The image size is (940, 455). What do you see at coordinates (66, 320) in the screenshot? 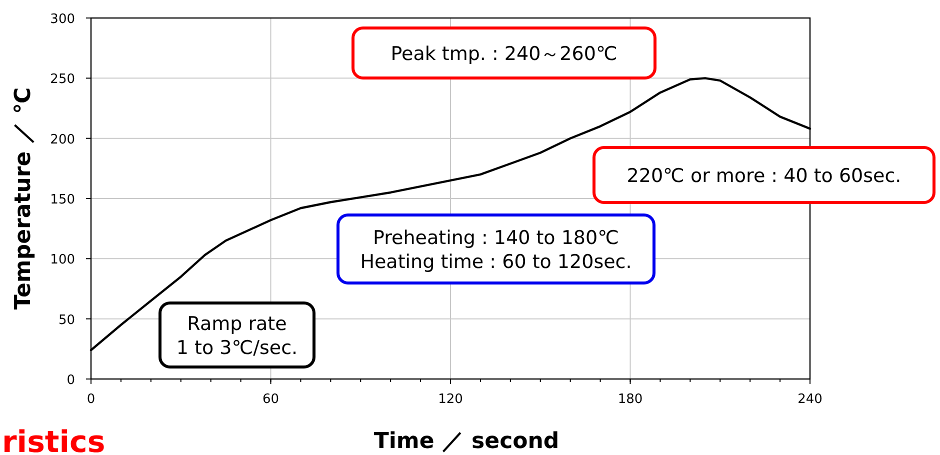
I see `y-tick-label: 50` at bounding box center [66, 320].